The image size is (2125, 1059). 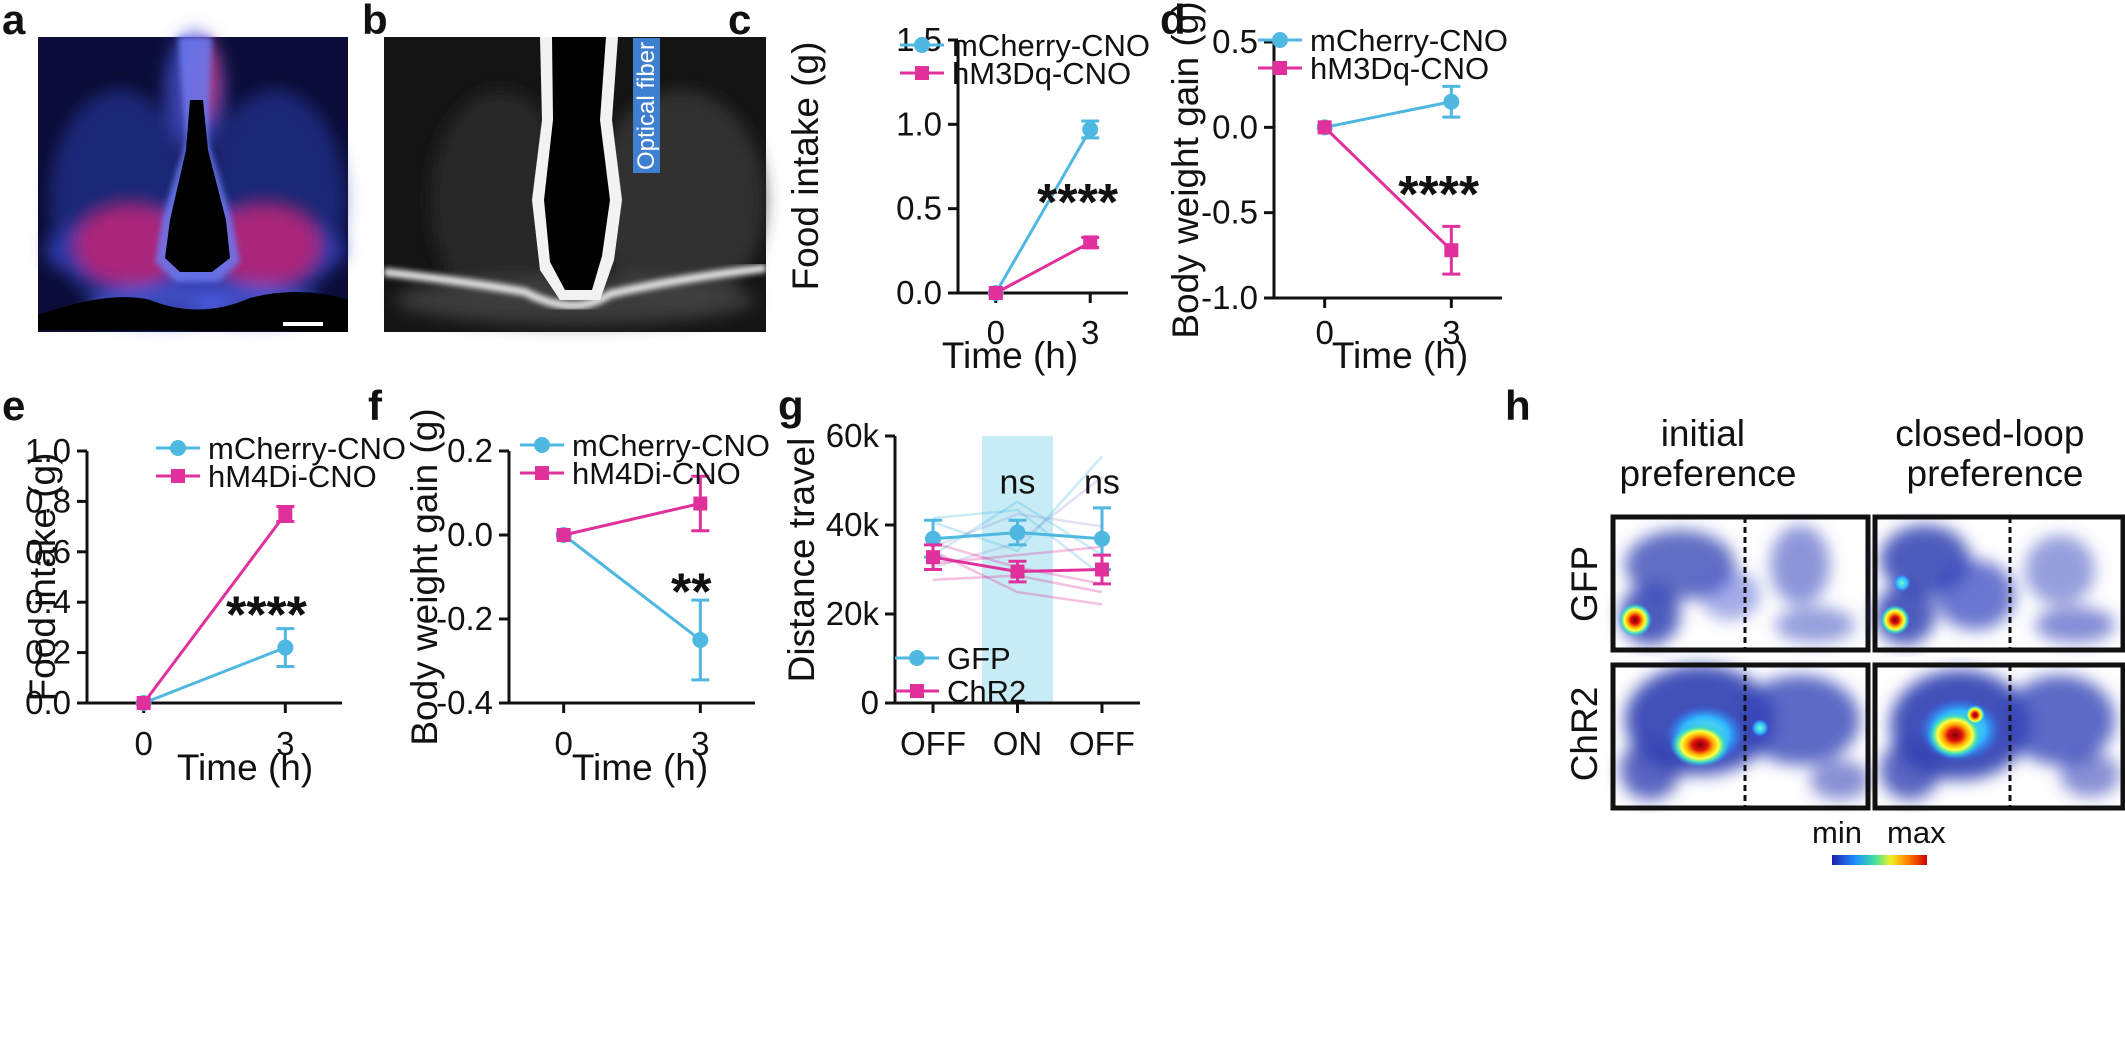 What do you see at coordinates (691, 593) in the screenshot?
I see `significance-annotation: **` at bounding box center [691, 593].